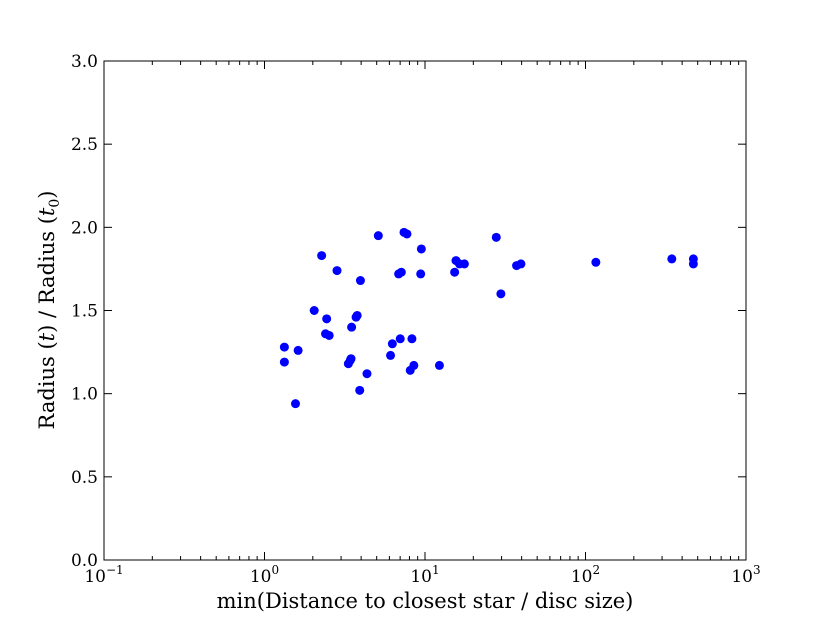  I want to click on y-tick-label: 3.0, so click(84, 62).